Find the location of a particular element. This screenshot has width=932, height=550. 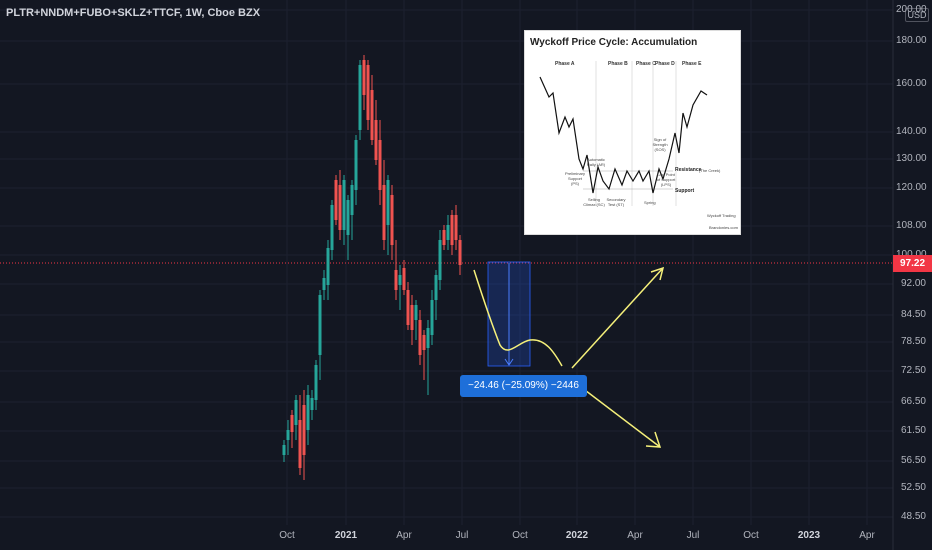

price-tick: 130.00 is located at coordinates (911, 158).